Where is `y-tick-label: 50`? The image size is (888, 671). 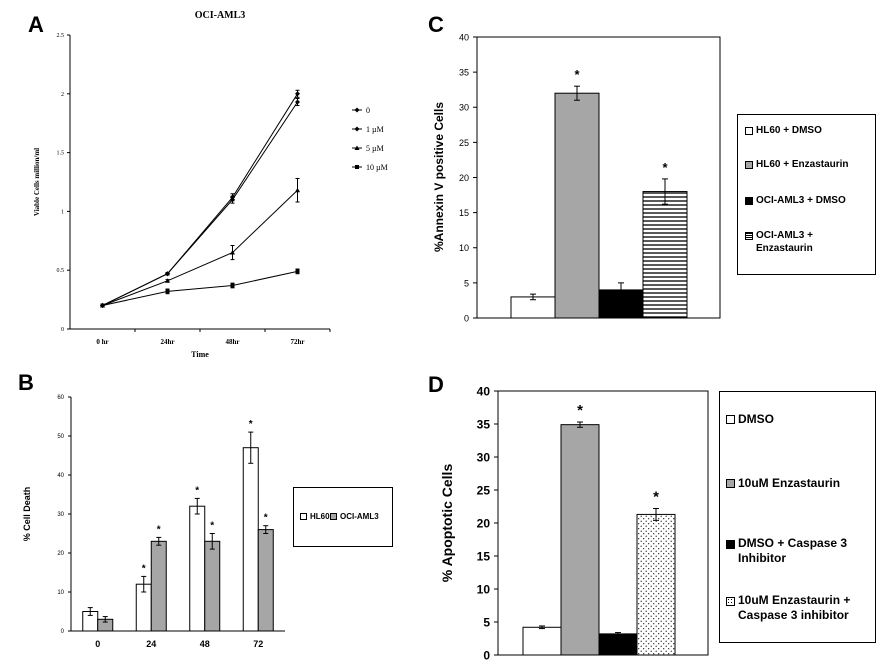
y-tick-label: 50 is located at coordinates (60, 437).